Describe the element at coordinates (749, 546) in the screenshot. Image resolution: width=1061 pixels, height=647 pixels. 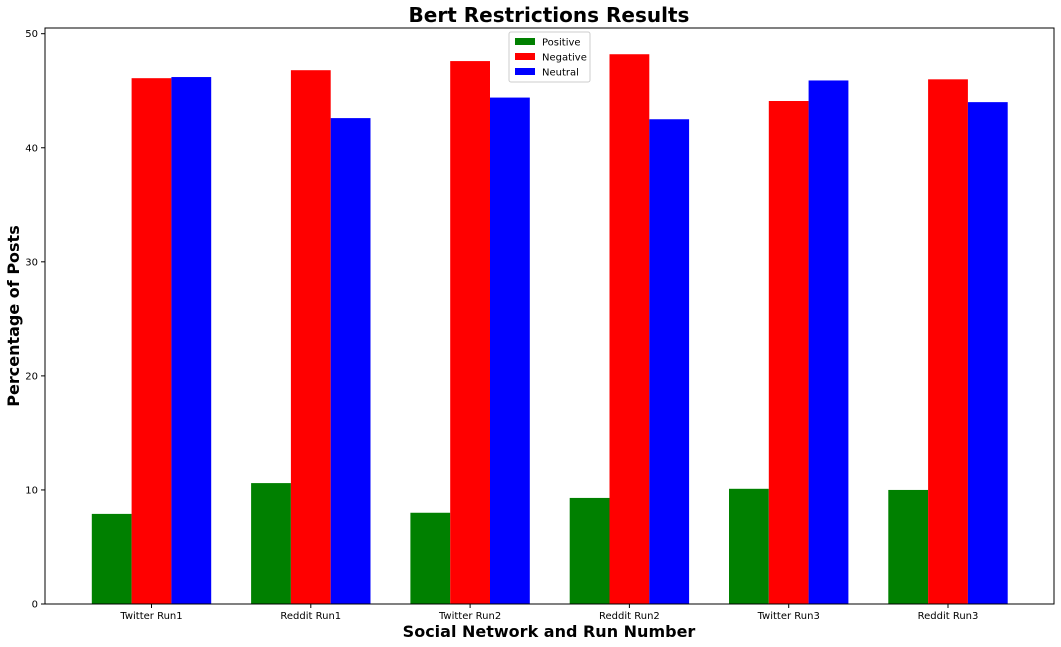
I see `bar-positive-twitter-run3` at that location.